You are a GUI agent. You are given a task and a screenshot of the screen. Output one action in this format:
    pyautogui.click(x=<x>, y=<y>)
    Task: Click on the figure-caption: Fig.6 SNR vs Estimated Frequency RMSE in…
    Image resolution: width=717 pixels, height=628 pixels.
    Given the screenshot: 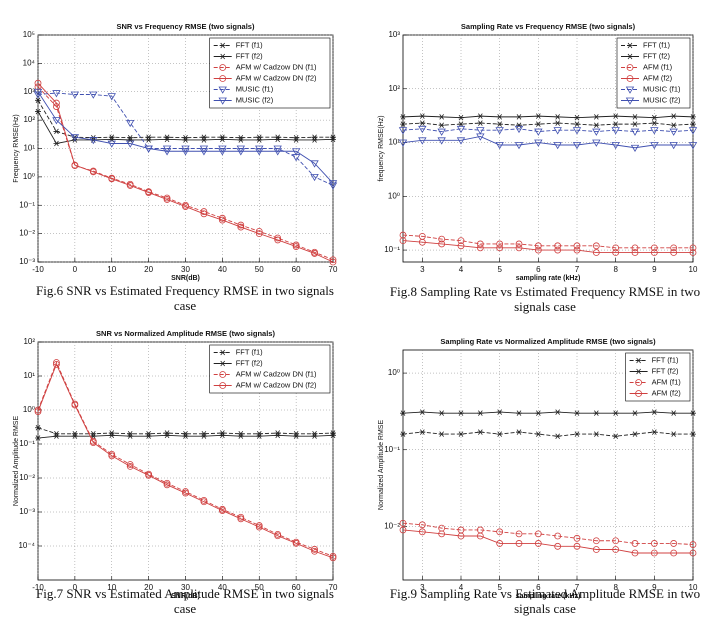 What is the action you would take?
    pyautogui.click(x=185, y=298)
    